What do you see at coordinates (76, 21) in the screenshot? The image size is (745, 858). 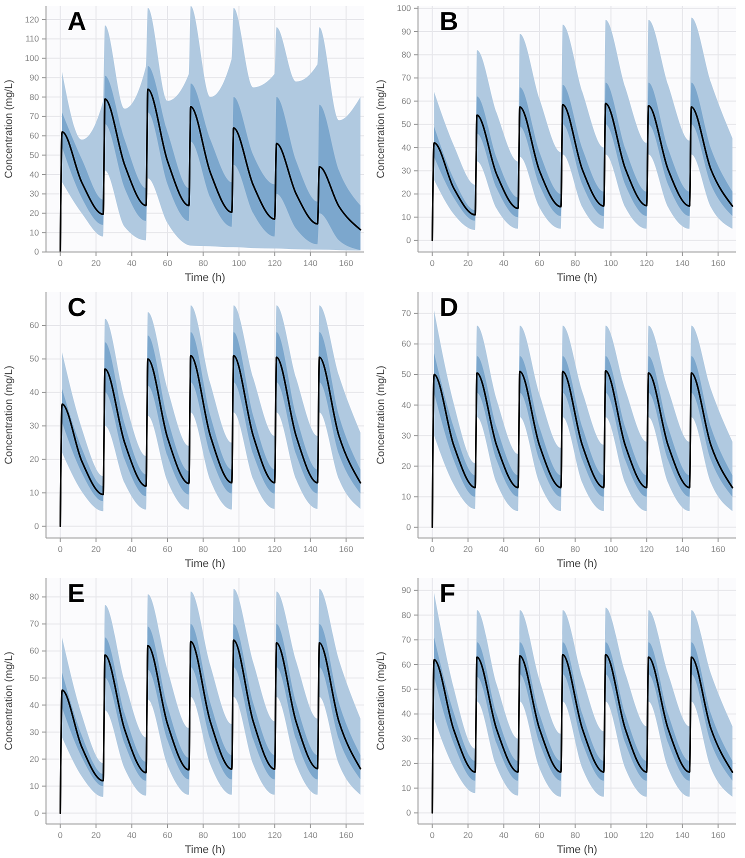 I see `chart-title: A` at bounding box center [76, 21].